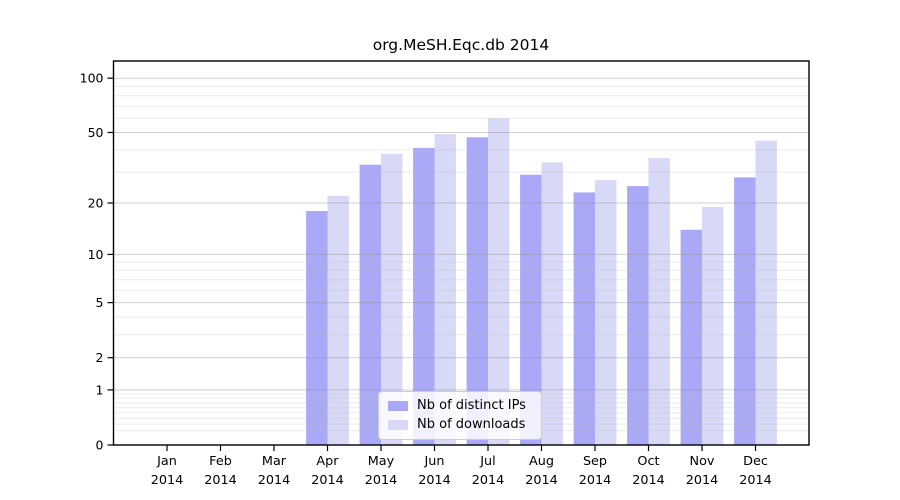 The height and width of the screenshot is (500, 900). What do you see at coordinates (434, 471) in the screenshot?
I see `x-tick-label: Jun 2014` at bounding box center [434, 471].